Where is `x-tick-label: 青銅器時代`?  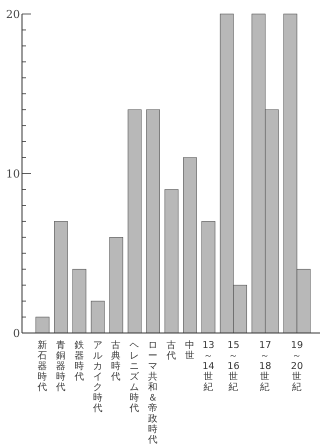 x-tick-label: 青銅器時代 is located at coordinates (60, 366).